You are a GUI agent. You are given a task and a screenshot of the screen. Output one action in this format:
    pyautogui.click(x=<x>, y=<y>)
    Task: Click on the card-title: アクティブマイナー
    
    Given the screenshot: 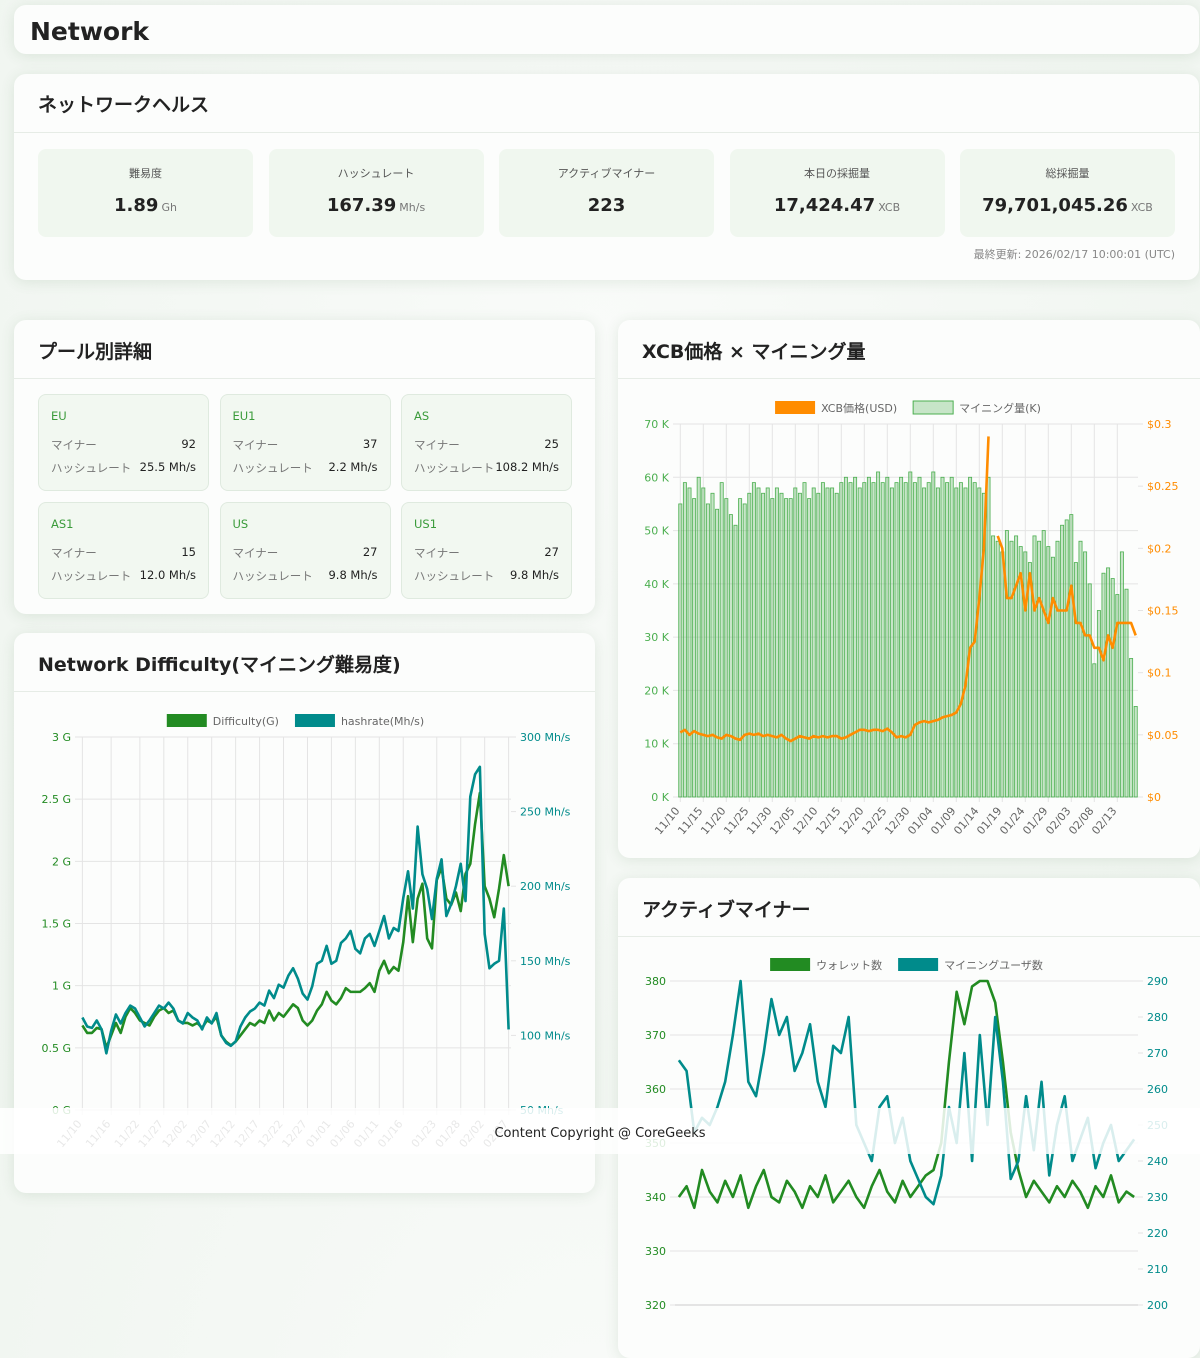 What is the action you would take?
    pyautogui.click(x=726, y=910)
    